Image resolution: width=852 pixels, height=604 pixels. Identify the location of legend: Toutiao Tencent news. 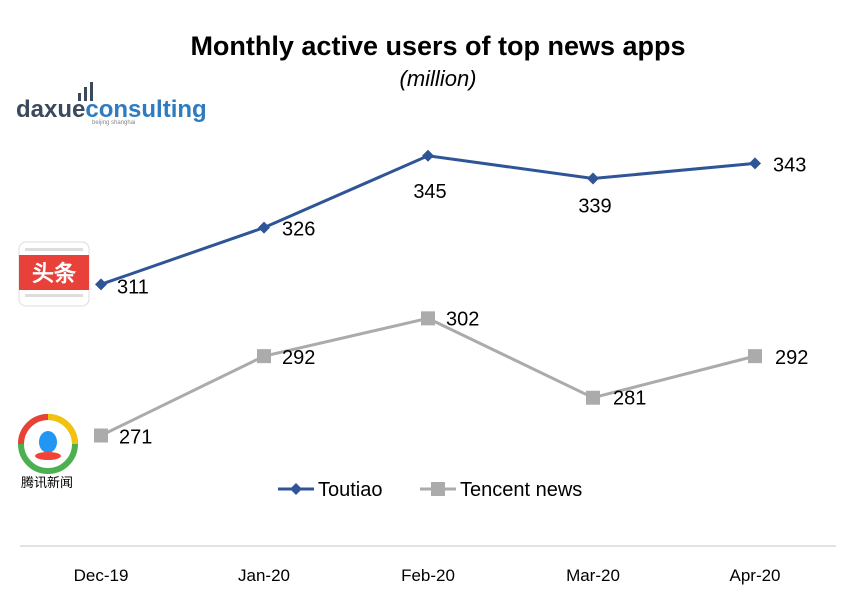
(430, 490).